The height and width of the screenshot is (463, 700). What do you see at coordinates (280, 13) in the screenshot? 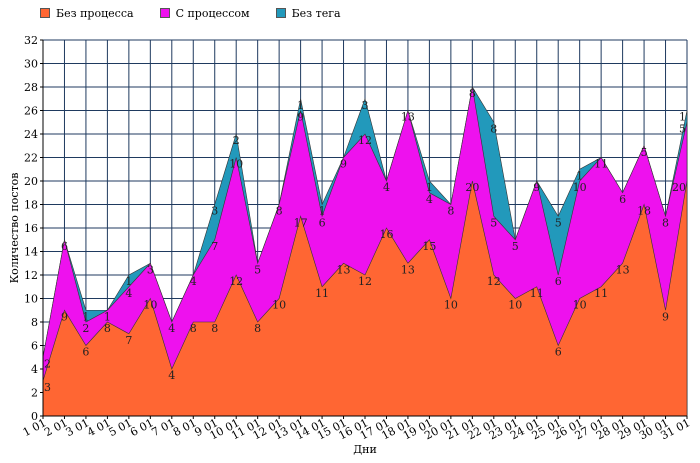
I see `legend-swatch-no-tag` at bounding box center [280, 13].